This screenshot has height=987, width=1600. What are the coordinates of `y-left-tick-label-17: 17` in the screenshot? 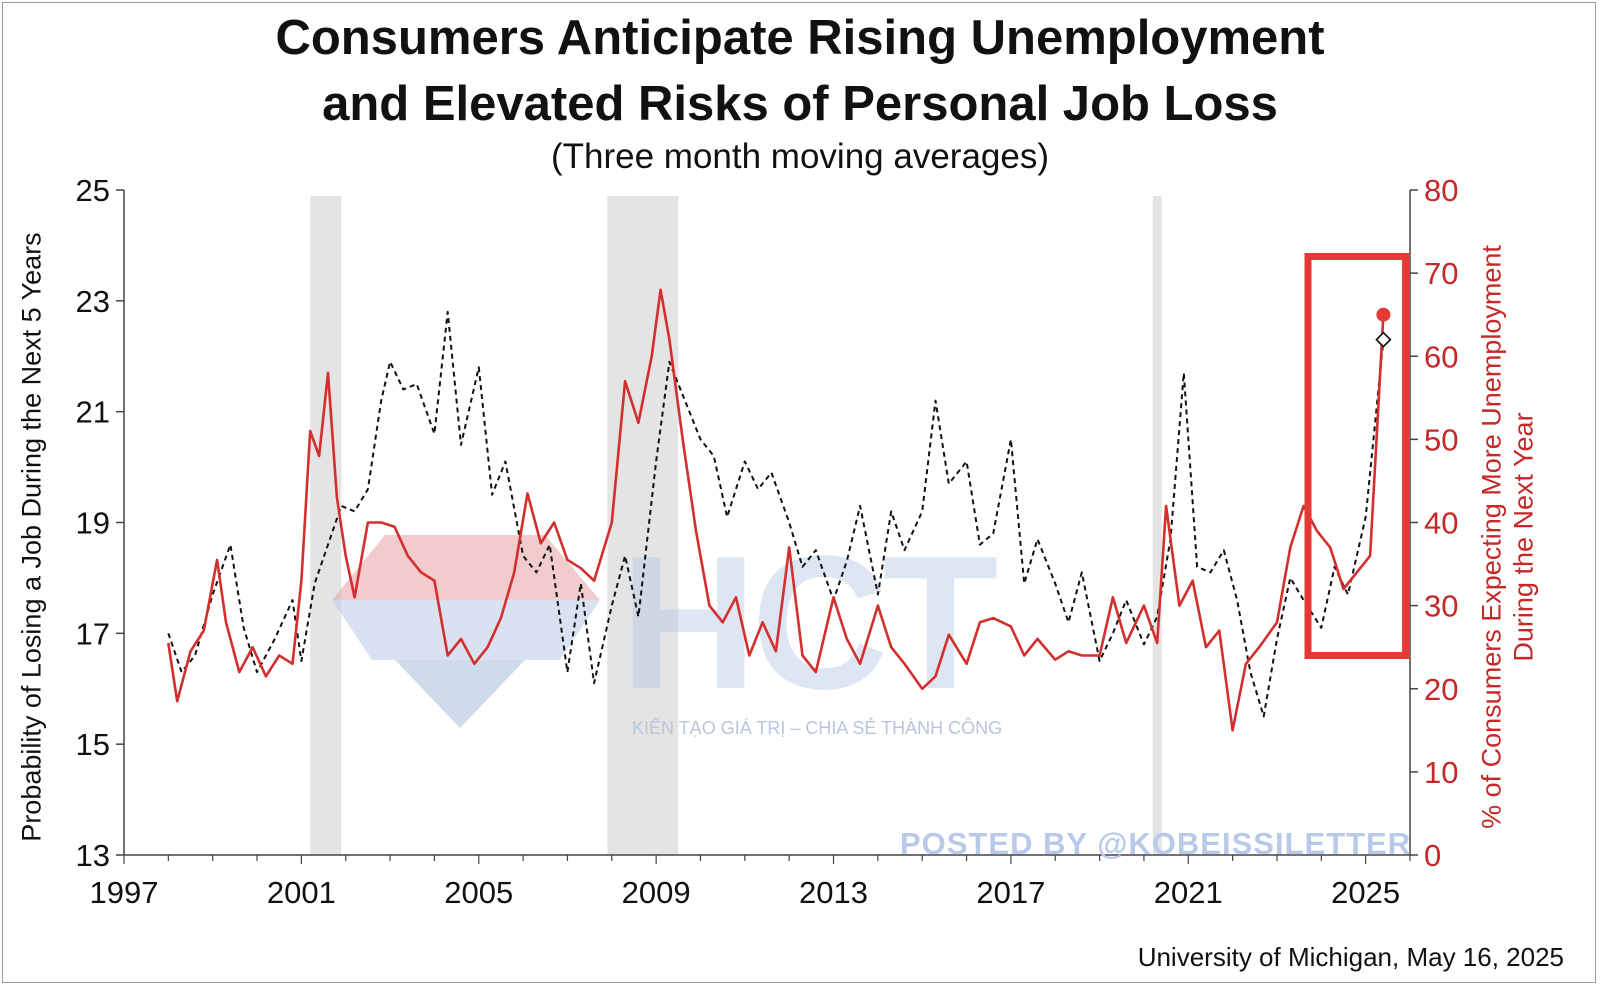 It's located at (93, 633).